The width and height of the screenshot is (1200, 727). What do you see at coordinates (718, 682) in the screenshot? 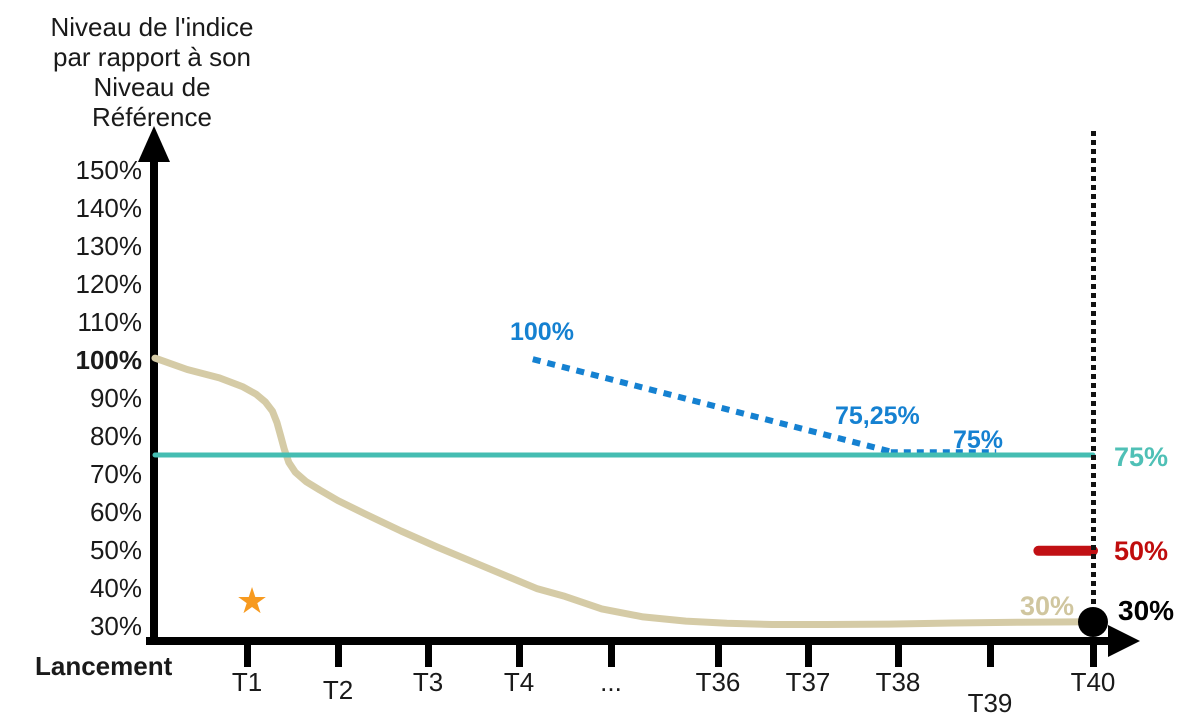
I see `x-tick-label-T36: T36` at bounding box center [718, 682].